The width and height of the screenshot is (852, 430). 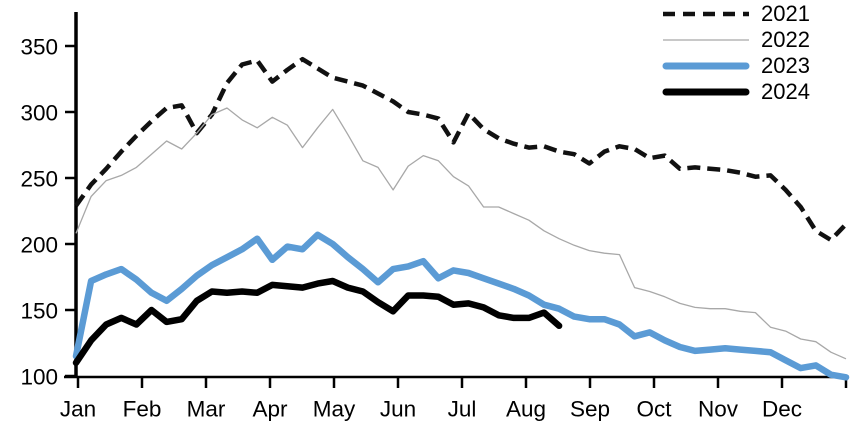 I want to click on x-tick-label: Jul, so click(x=462, y=409).